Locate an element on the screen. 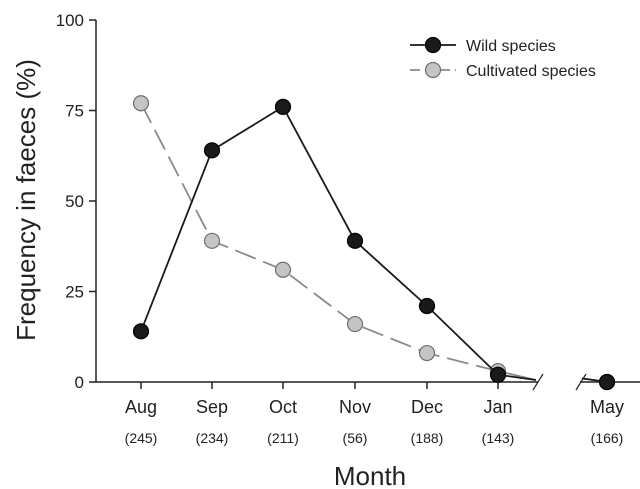 This screenshot has width=640, height=489. x-sample-size-label: (188) is located at coordinates (427, 438).